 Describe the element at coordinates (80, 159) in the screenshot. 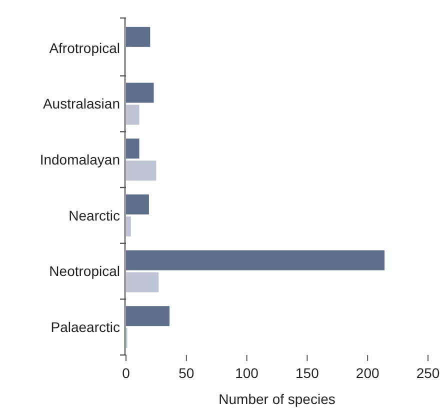

I see `y-tick-label: Indomalayan` at that location.